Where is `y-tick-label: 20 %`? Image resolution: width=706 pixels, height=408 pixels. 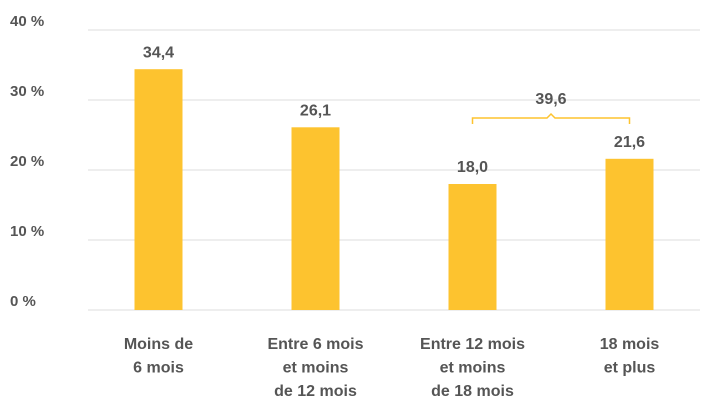
y-tick-label: 20 % is located at coordinates (27, 161).